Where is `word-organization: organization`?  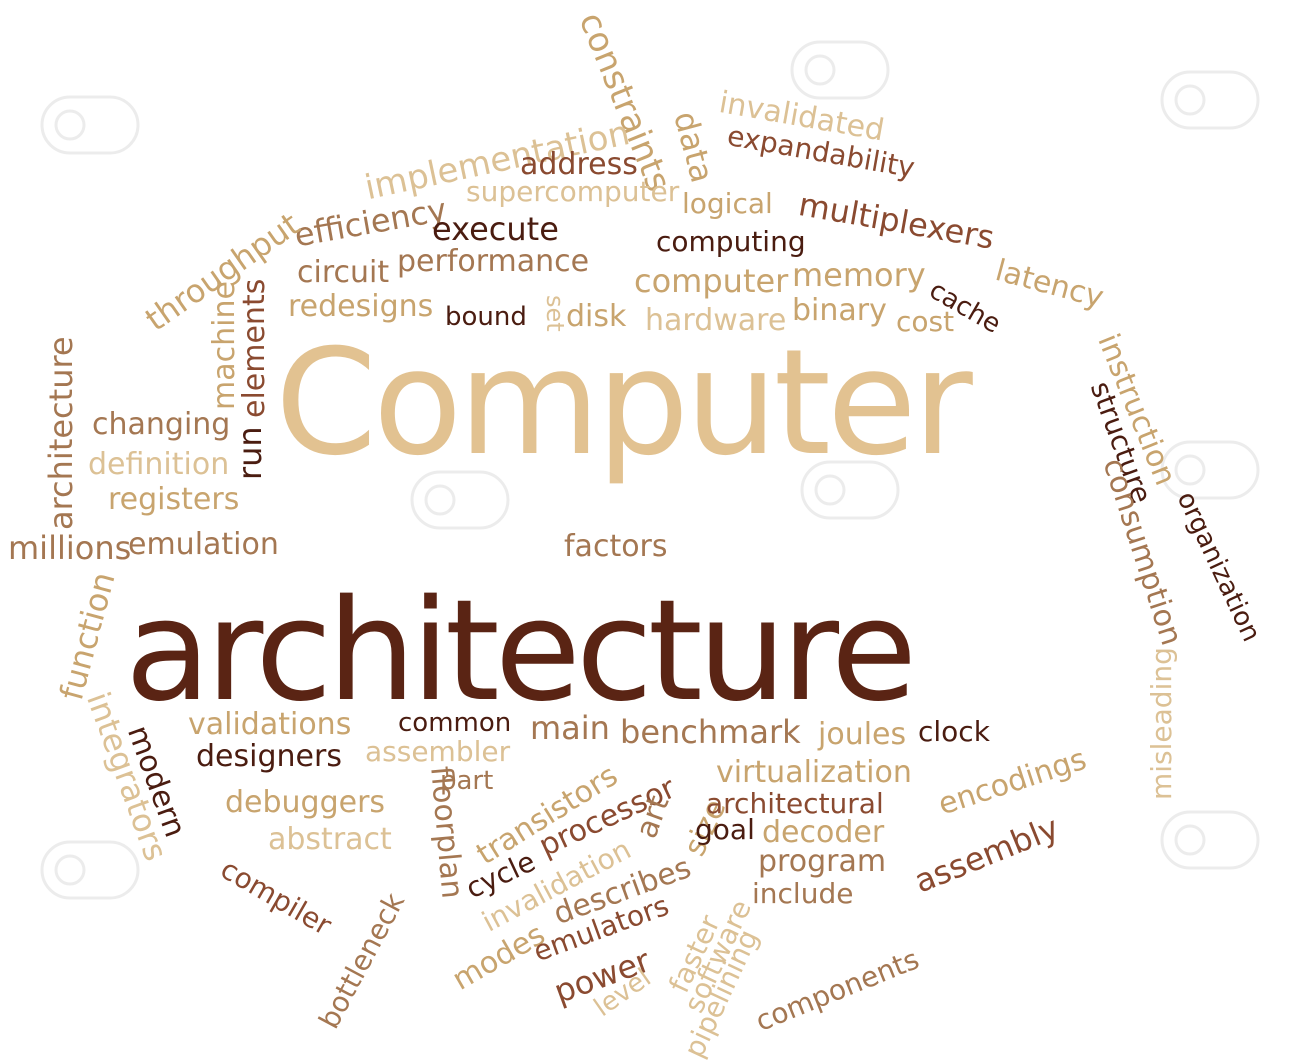
word-organization: organization is located at coordinates (1218, 567).